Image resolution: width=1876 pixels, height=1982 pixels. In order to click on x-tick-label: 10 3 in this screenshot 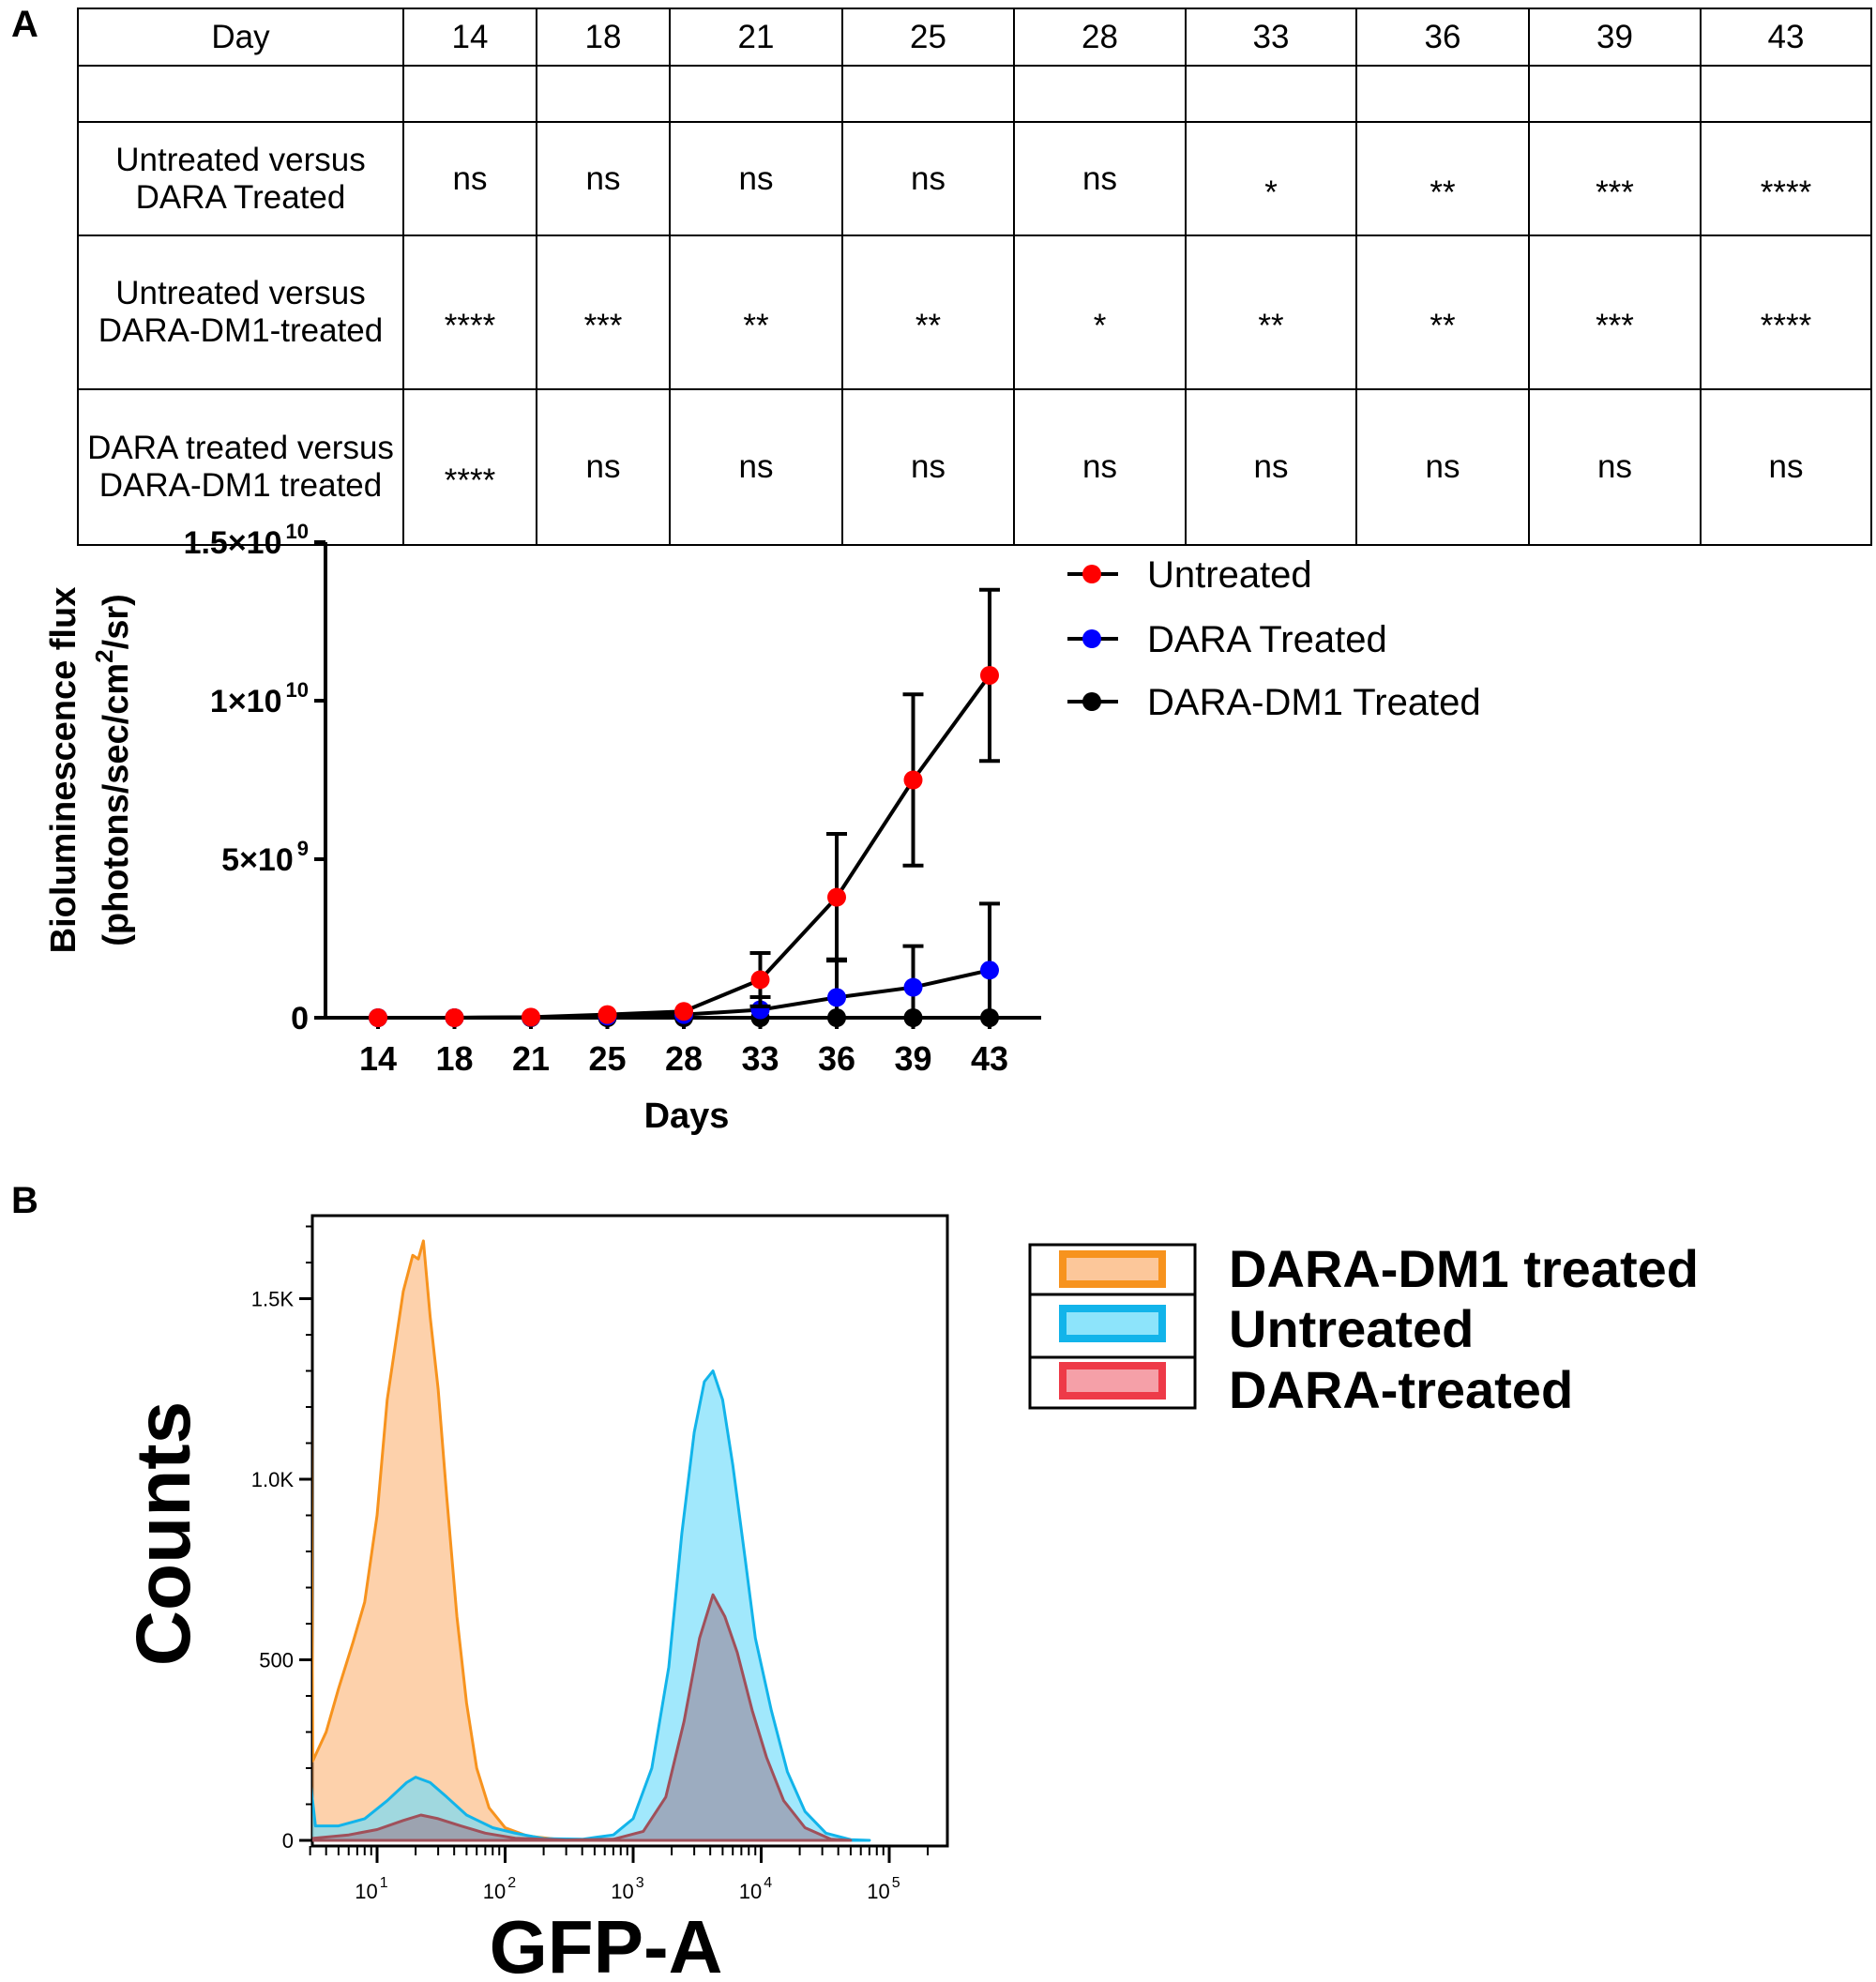, I will do `click(627, 1889)`.